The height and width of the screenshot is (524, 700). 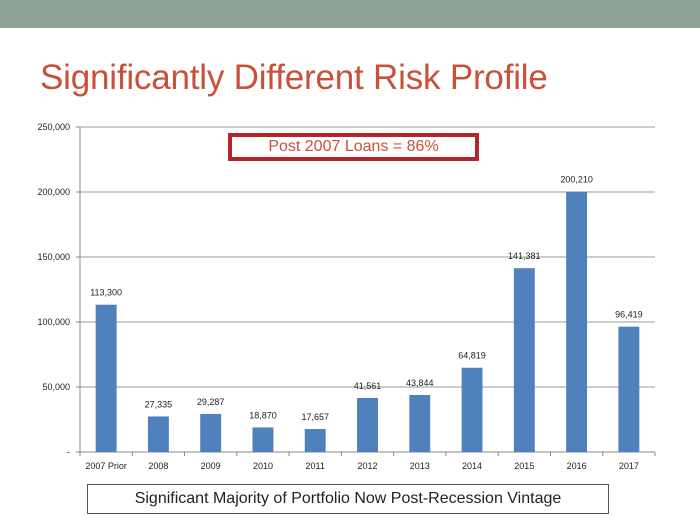 I want to click on x-tick-label: 2008, so click(x=158, y=466).